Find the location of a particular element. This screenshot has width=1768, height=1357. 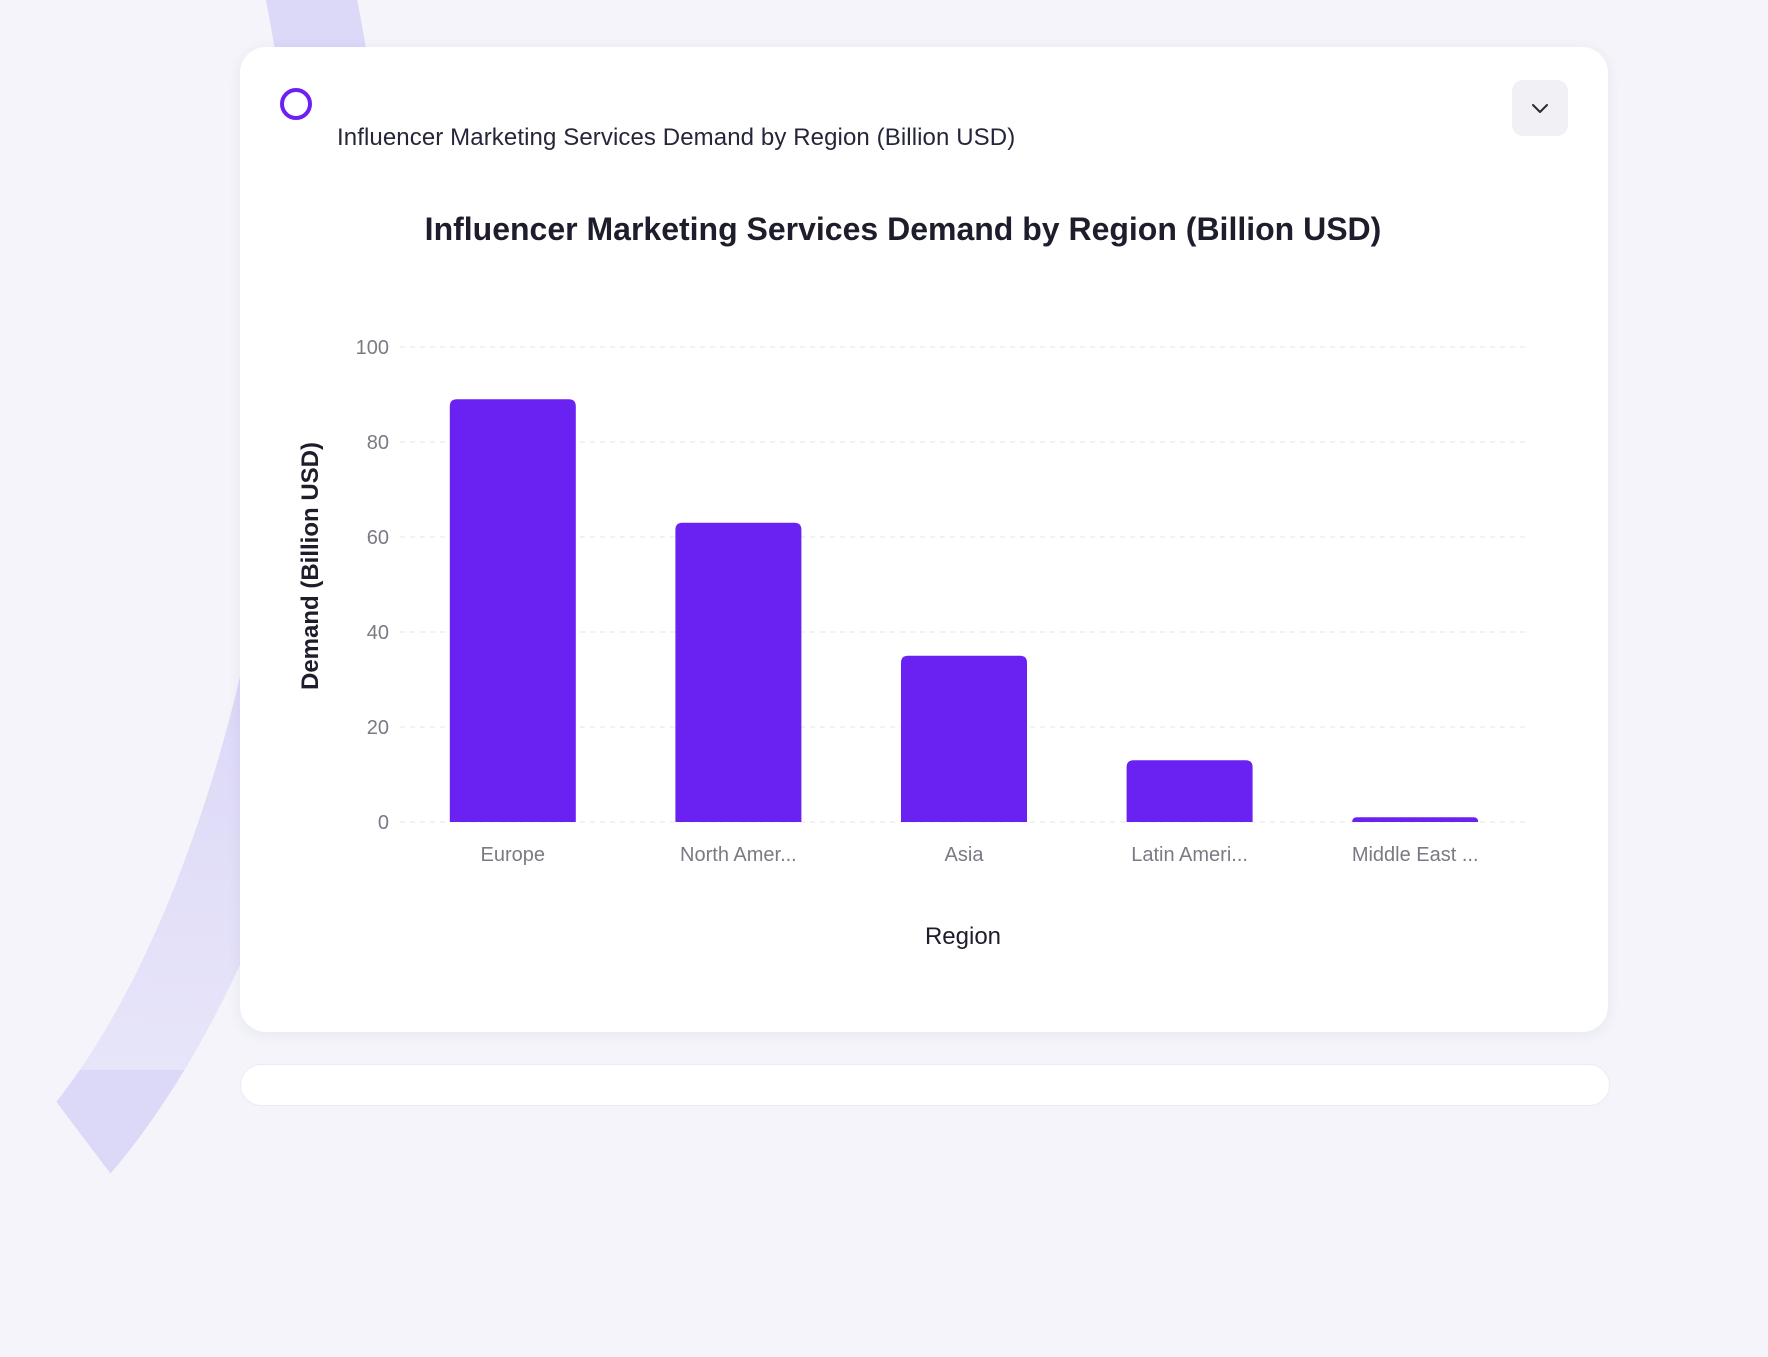

bar-north-amer is located at coordinates (738, 672).